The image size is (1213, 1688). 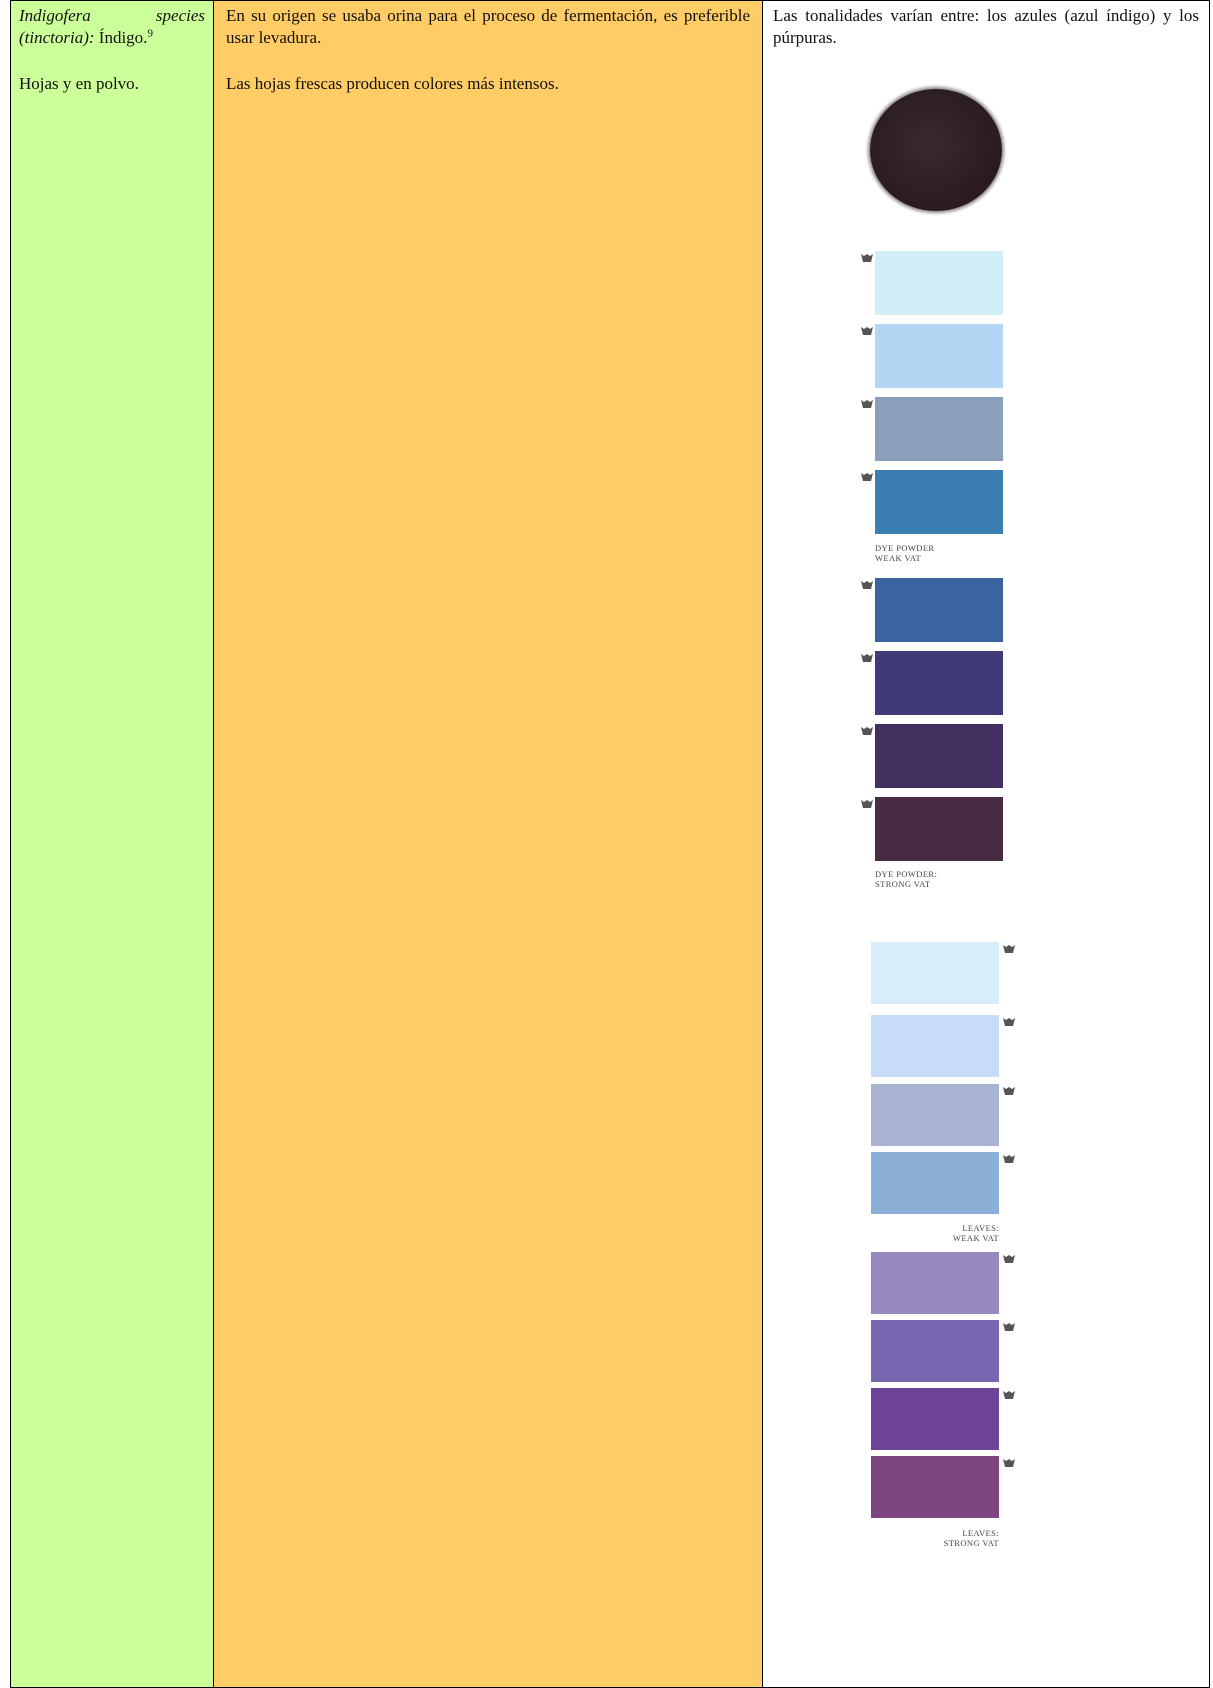 I want to click on species-name: Indigofera species, so click(x=112, y=14).